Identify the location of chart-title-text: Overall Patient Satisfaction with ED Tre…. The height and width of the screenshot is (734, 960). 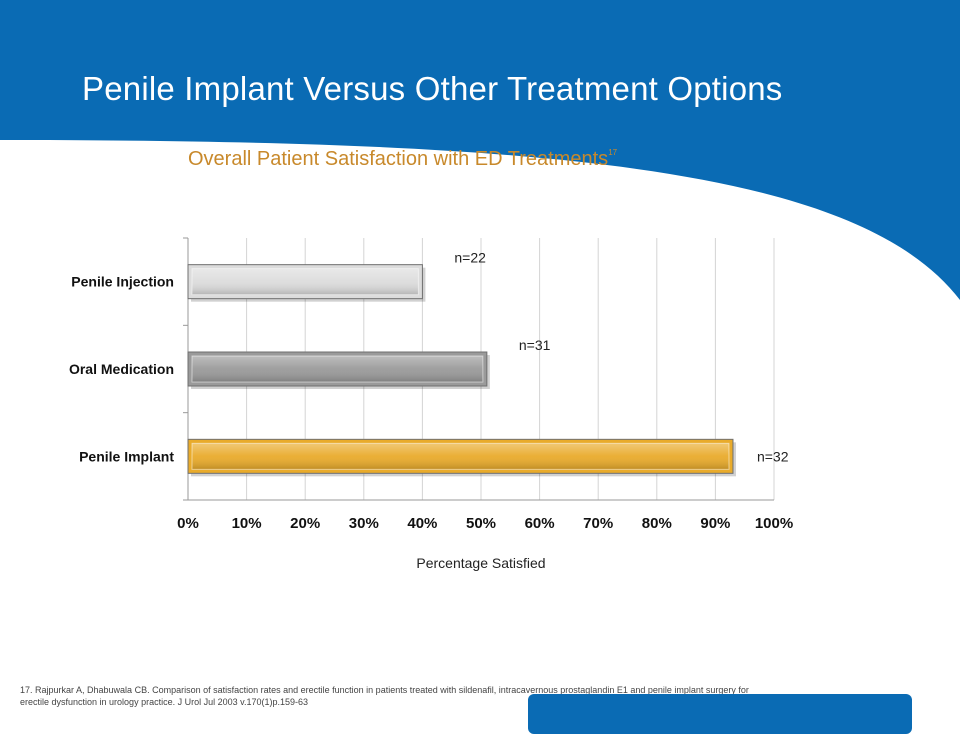
(398, 159).